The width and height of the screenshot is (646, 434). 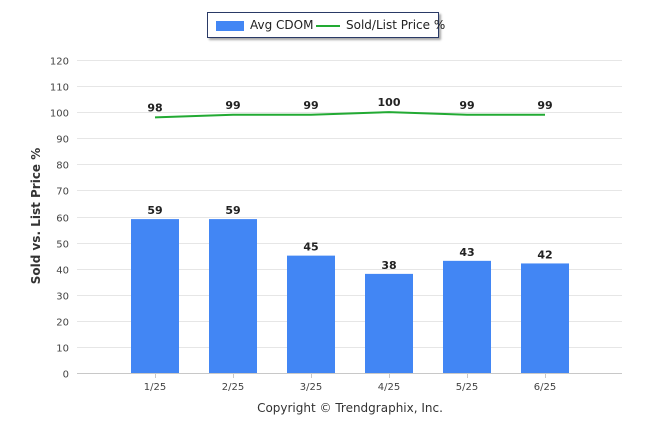 I want to click on y-tick-label: 30, so click(x=62, y=297).